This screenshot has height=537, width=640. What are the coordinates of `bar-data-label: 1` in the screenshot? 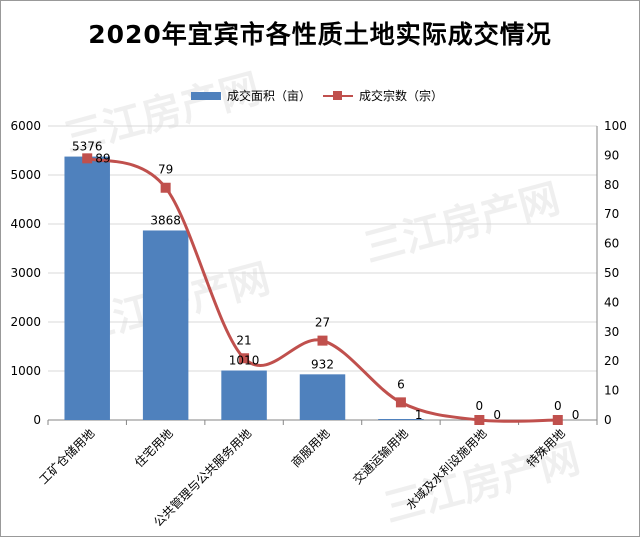 It's located at (419, 415).